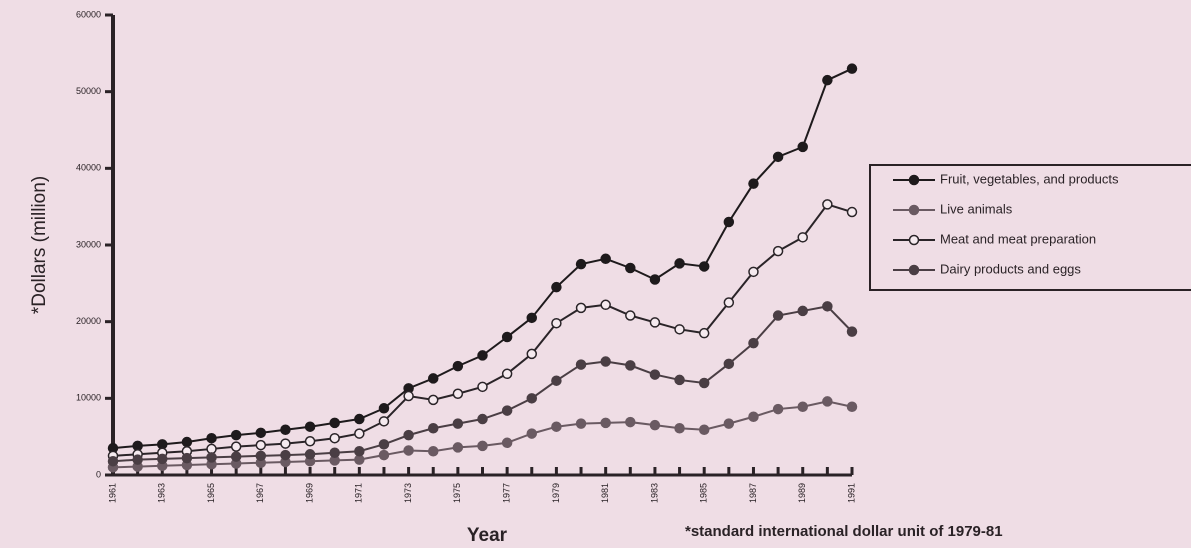 The height and width of the screenshot is (548, 1191). I want to click on y-tick-label: 50000, so click(88, 91).